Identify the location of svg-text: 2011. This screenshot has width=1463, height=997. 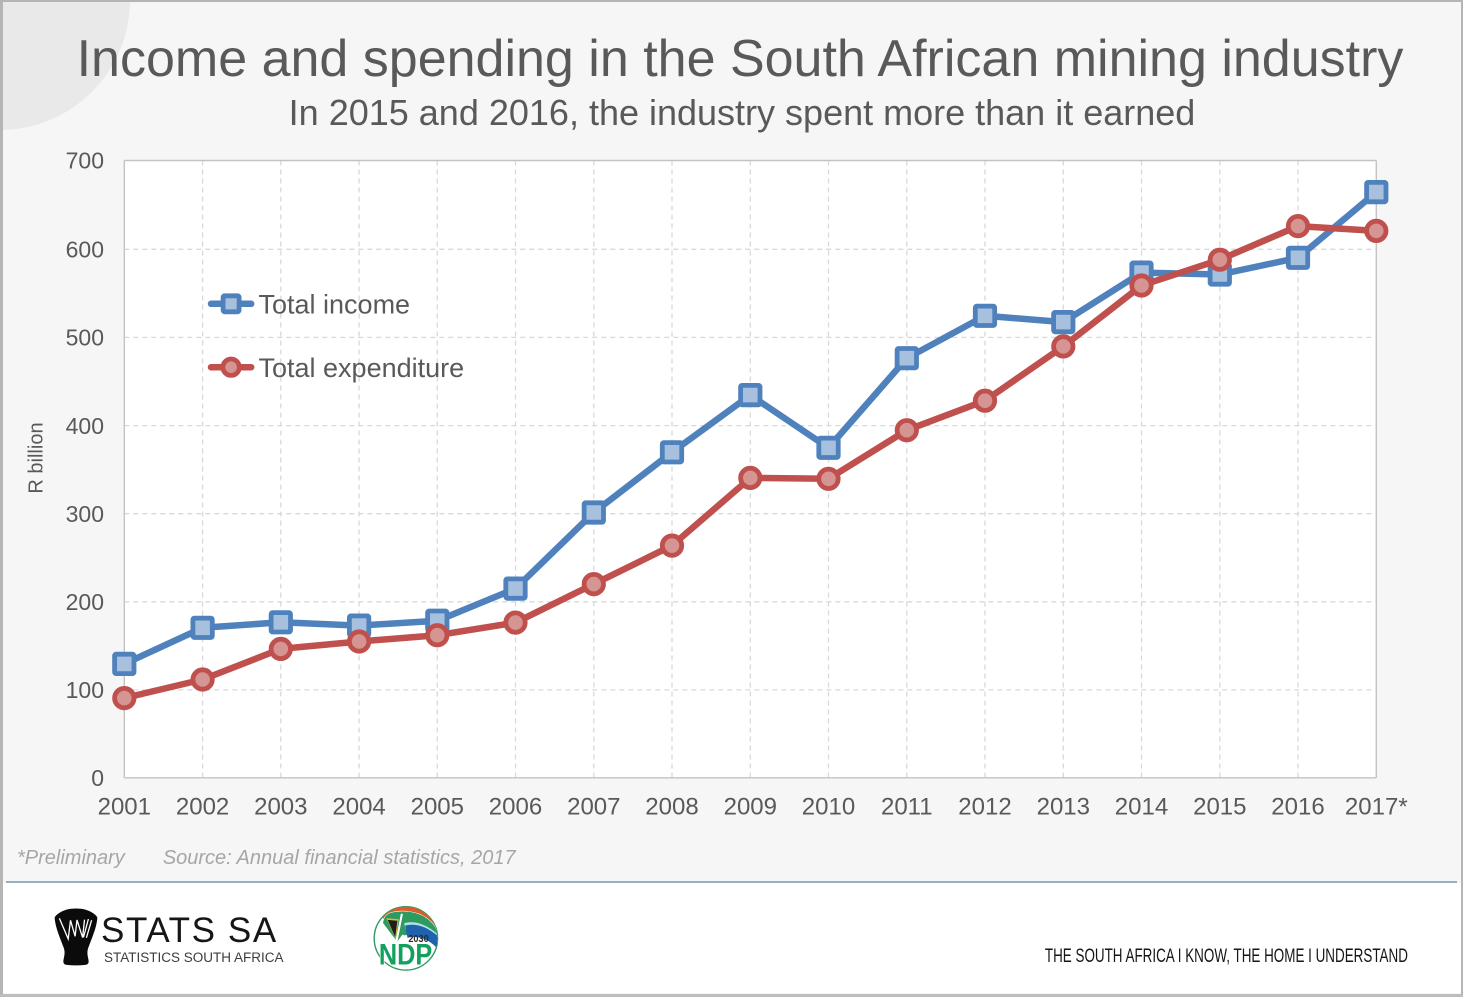
(907, 807).